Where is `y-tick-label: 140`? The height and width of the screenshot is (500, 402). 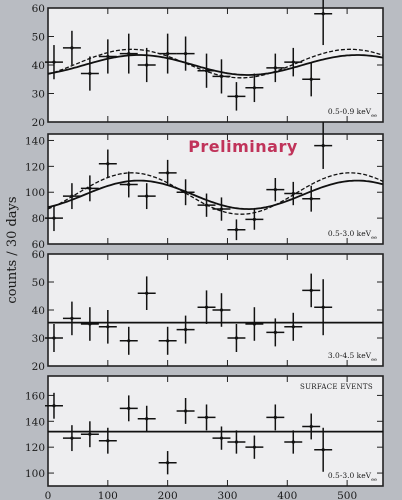
y-tick-label: 140 is located at coordinates (35, 422).